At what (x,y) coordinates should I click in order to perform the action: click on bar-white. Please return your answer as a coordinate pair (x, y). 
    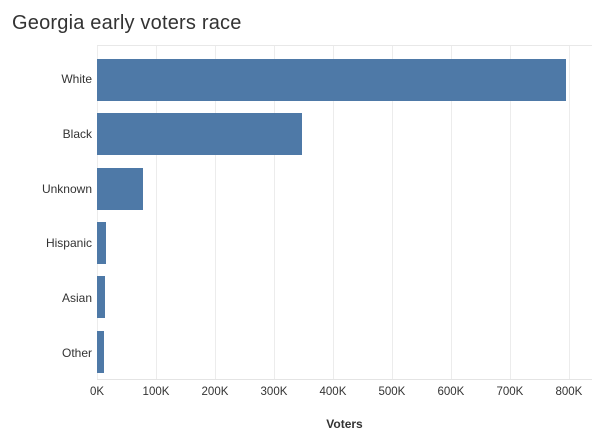
    Looking at the image, I should click on (331, 80).